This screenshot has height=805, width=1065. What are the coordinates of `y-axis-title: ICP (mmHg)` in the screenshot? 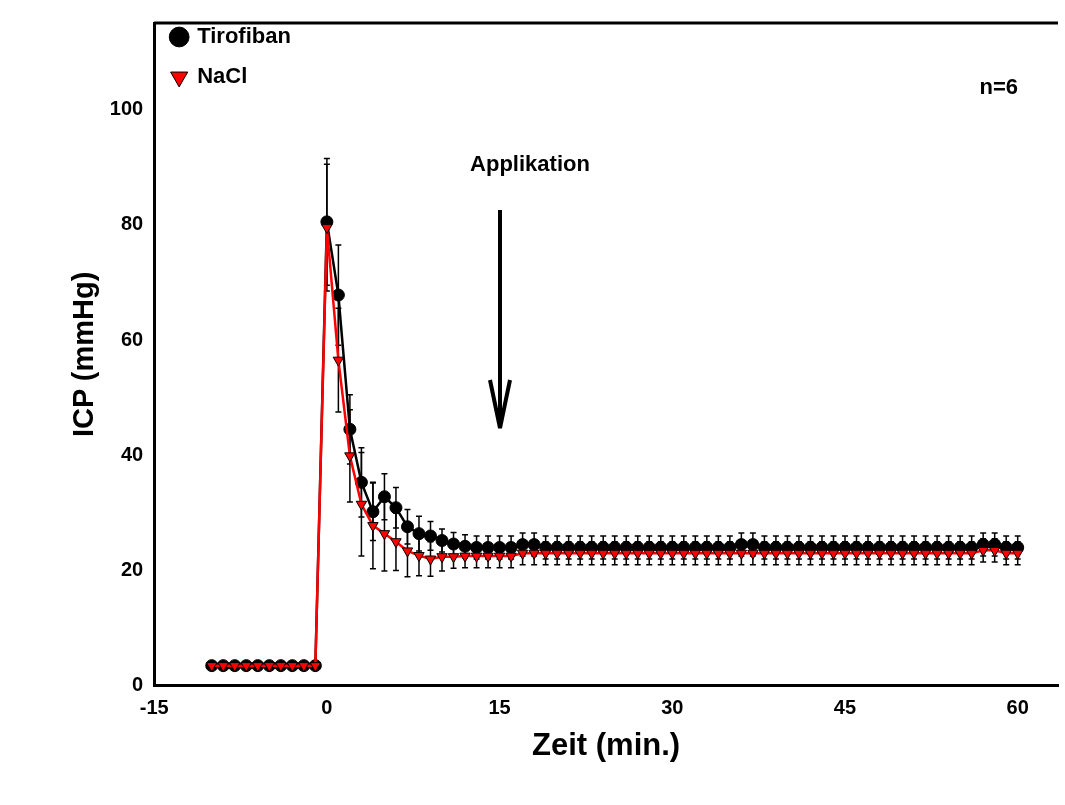 It's located at (83, 354).